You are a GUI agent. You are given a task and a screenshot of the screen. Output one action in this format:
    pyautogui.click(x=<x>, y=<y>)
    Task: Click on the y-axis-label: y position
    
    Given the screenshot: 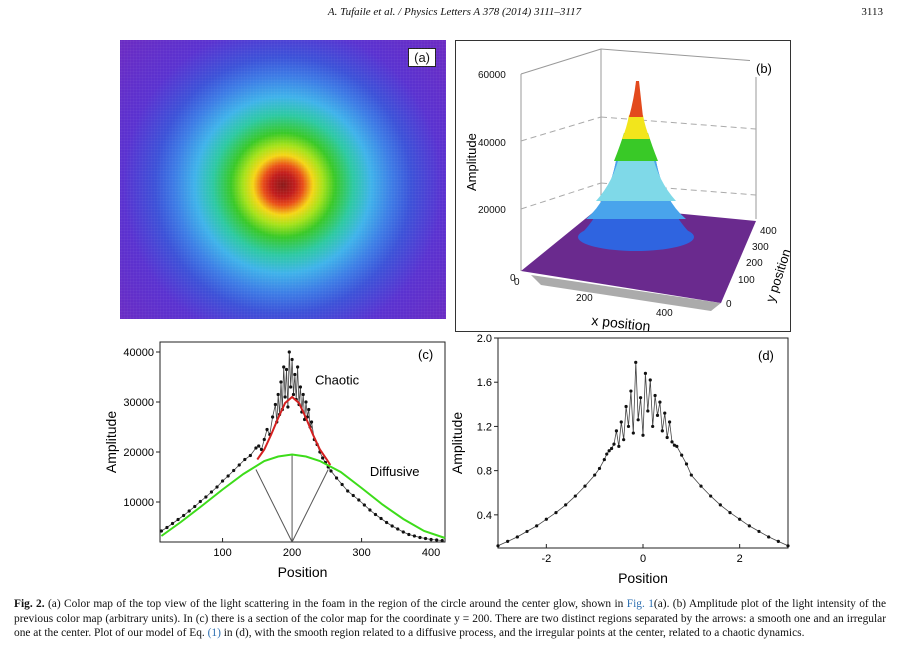 What is the action you would take?
    pyautogui.click(x=776, y=275)
    